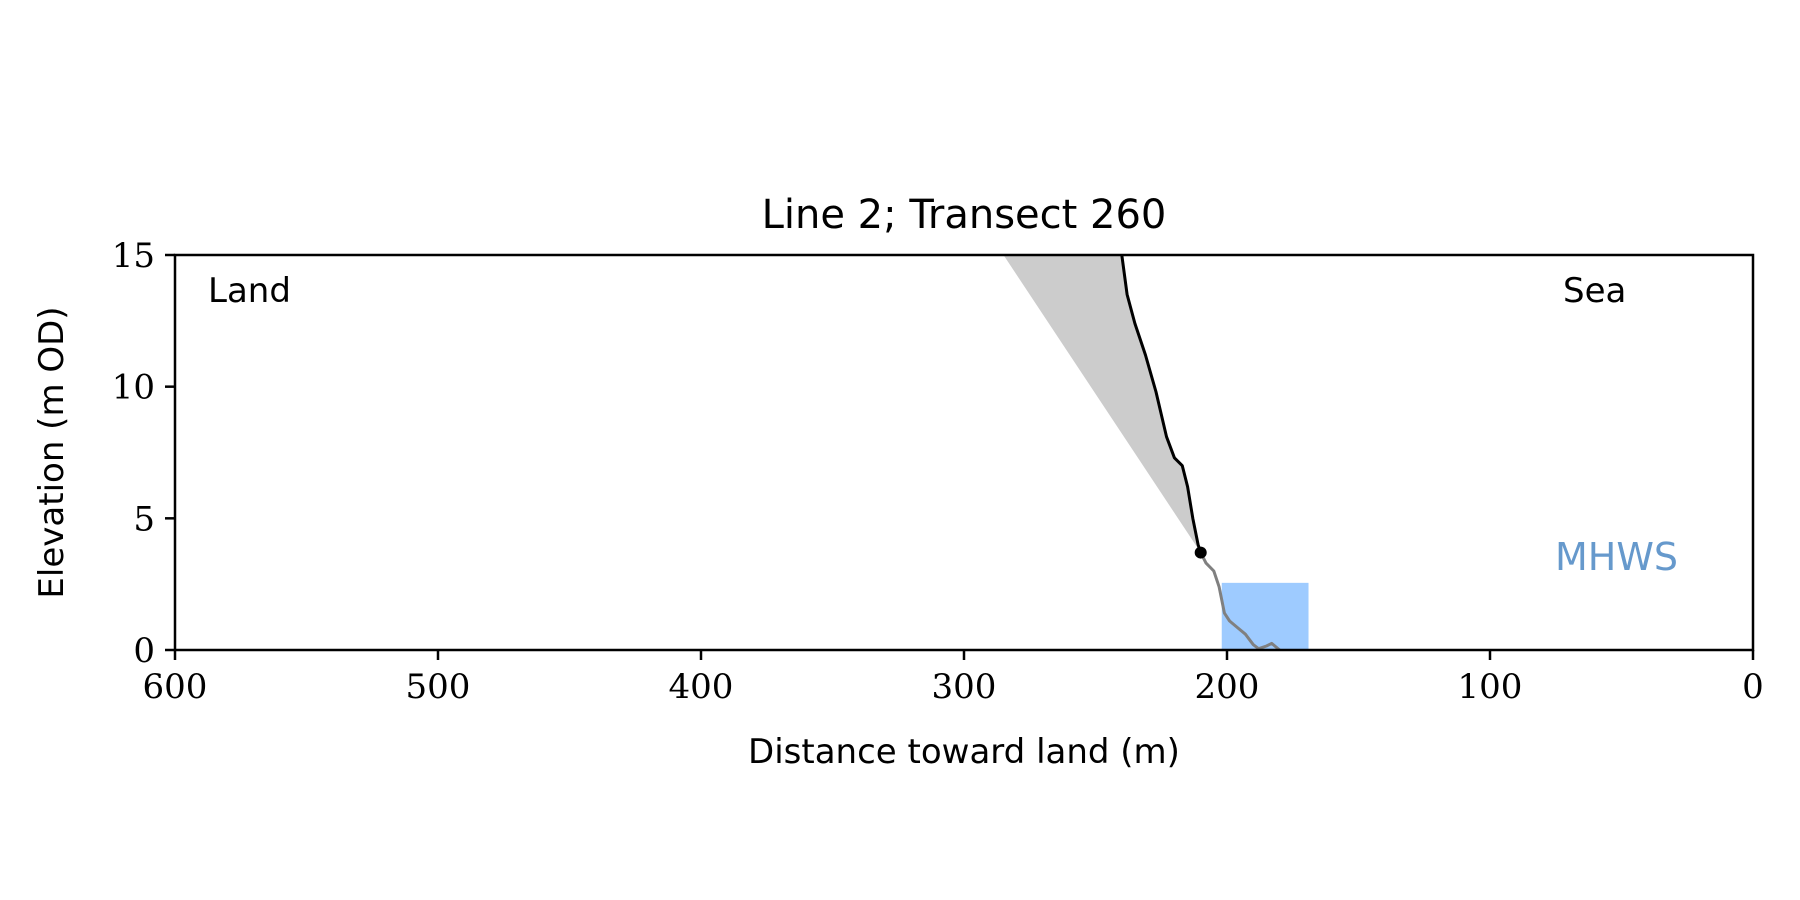  What do you see at coordinates (144, 651) in the screenshot?
I see `y-tick-label: 0` at bounding box center [144, 651].